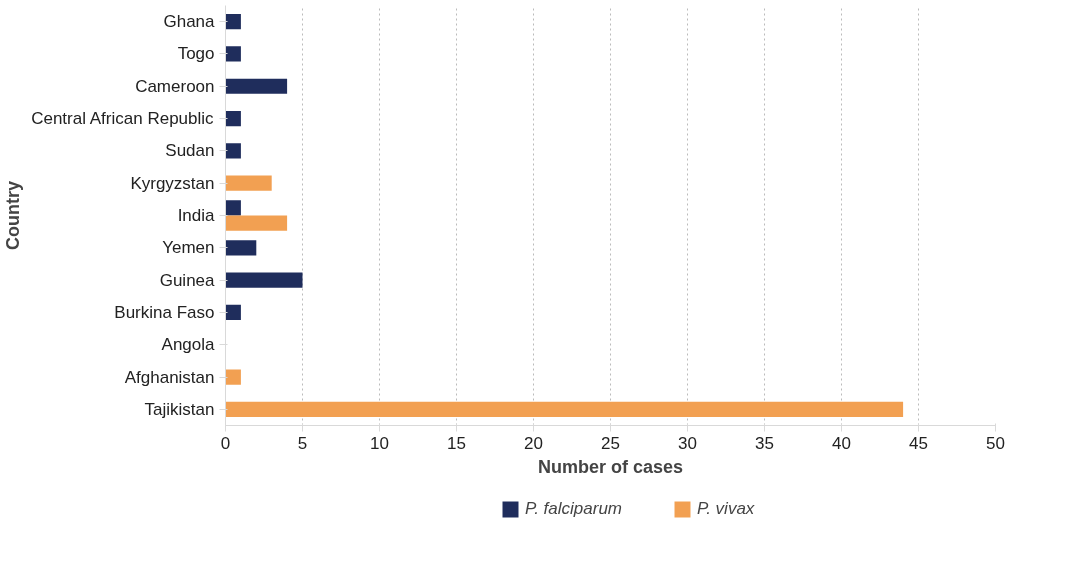  Describe the element at coordinates (764, 443) in the screenshot. I see `x-tick-label: 35` at that location.